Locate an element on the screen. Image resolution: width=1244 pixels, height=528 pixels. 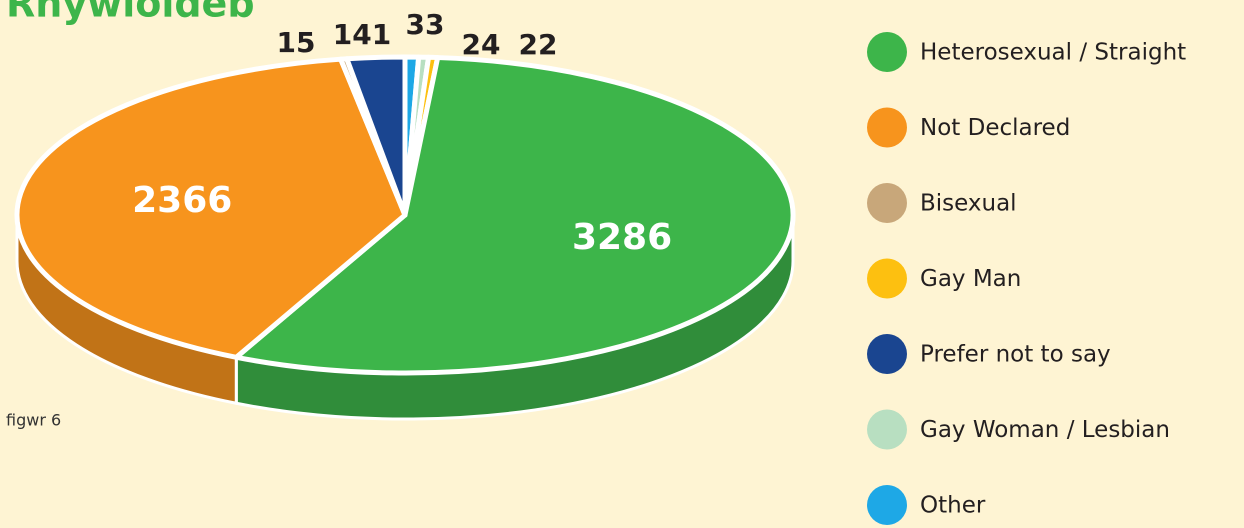
figure-note: figwr 6 is located at coordinates (33, 420).